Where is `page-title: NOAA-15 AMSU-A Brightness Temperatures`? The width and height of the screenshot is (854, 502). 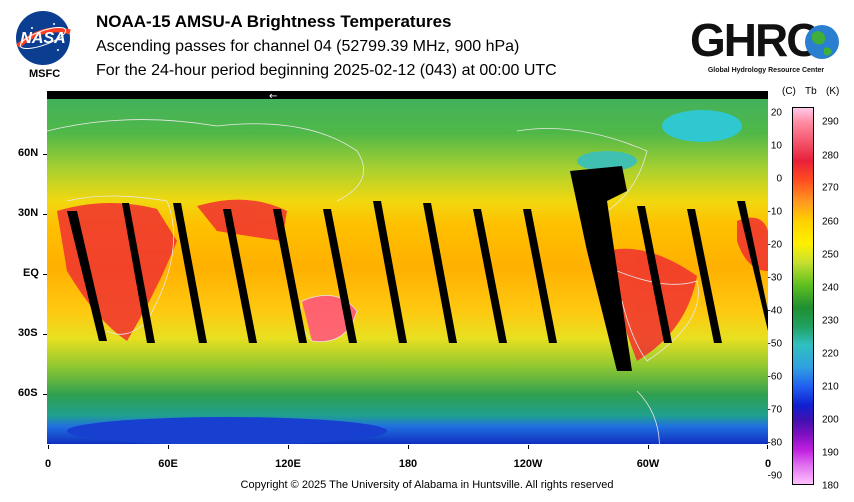 page-title: NOAA-15 AMSU-A Brightness Temperatures is located at coordinates (274, 21).